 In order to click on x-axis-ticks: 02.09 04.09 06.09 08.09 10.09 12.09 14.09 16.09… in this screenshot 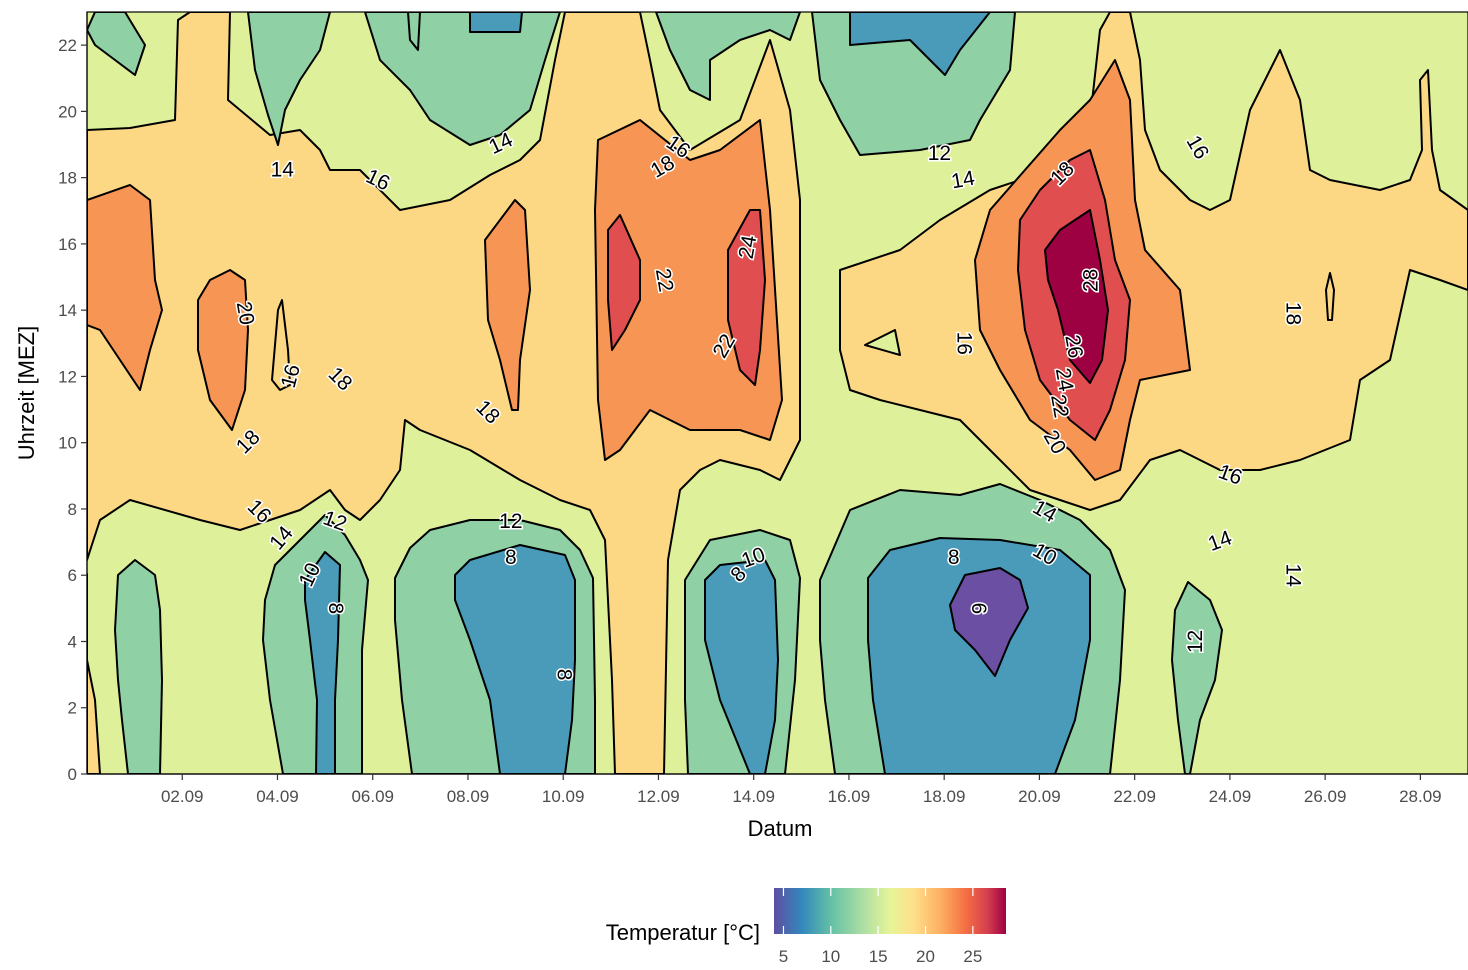, I will do `click(801, 790)`.